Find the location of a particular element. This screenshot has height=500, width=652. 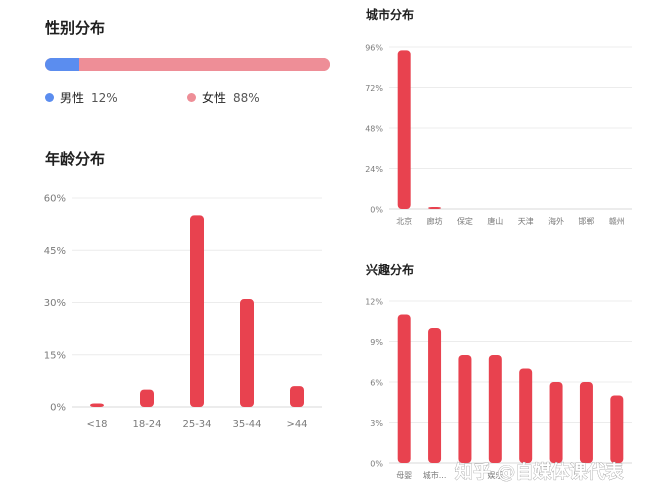

legend-value-female: 88% is located at coordinates (246, 97).